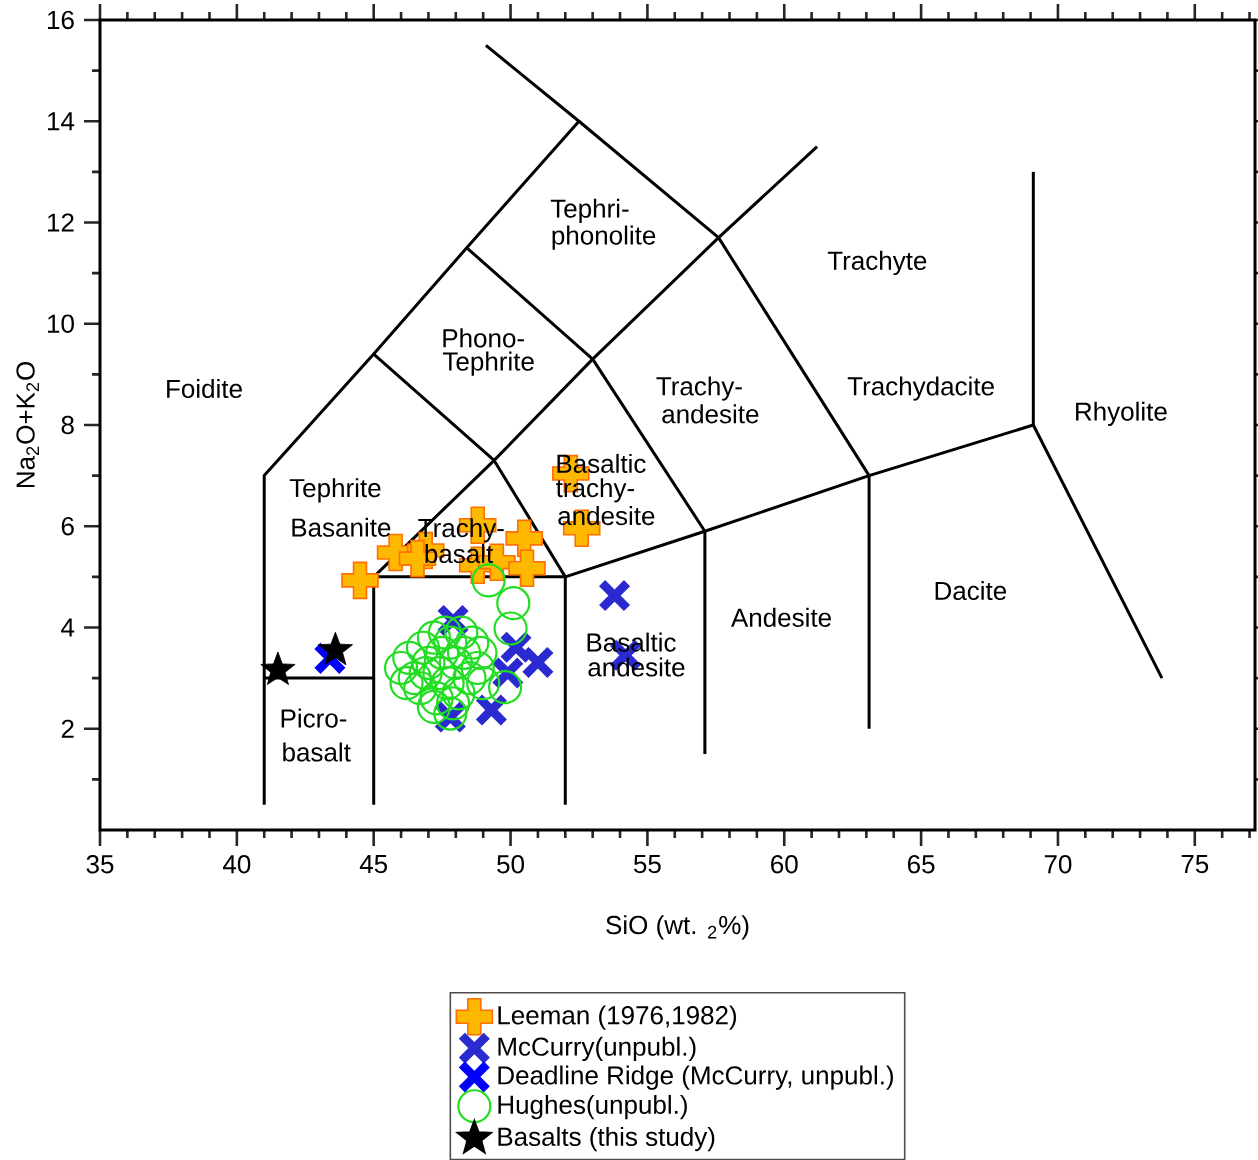 This screenshot has height=1160, width=1258. I want to click on x-tick-label: 75, so click(1195, 864).